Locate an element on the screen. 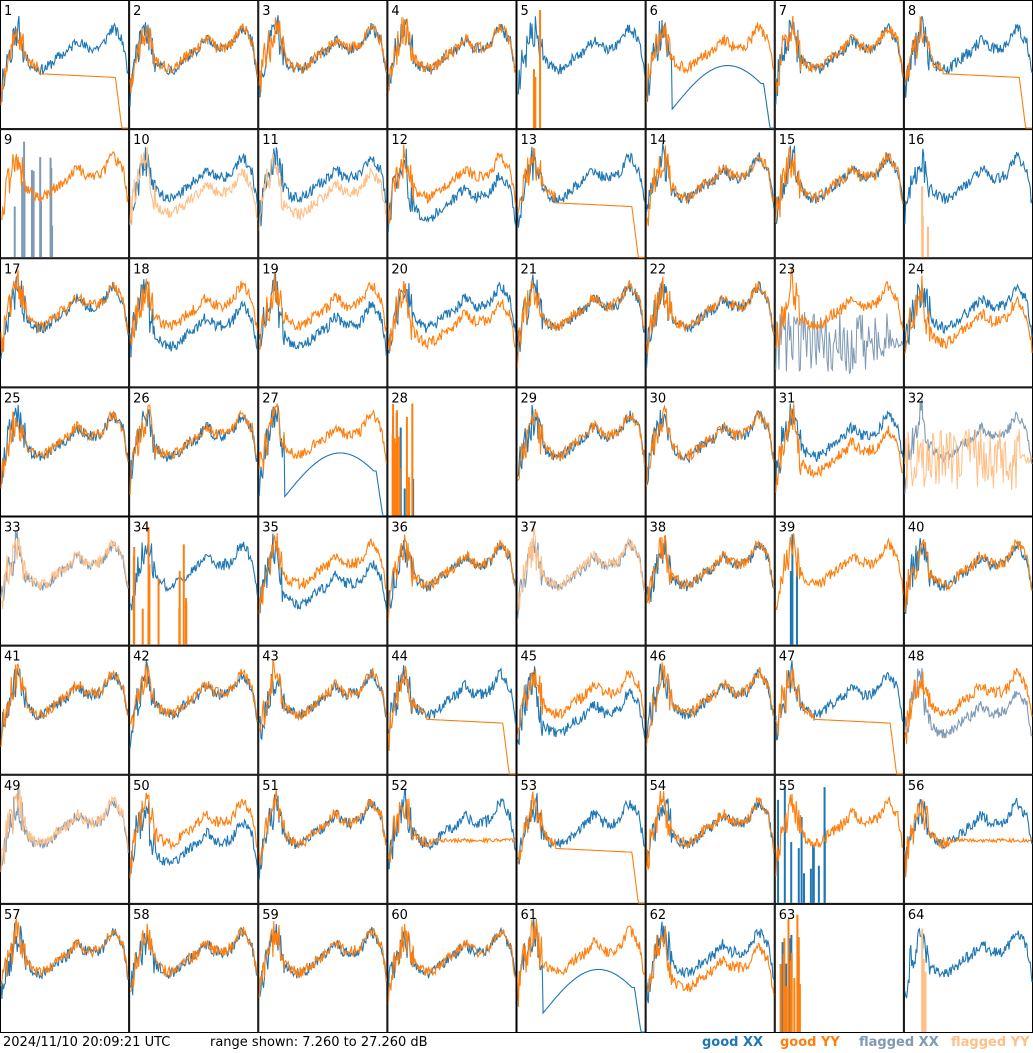  panel-9: 9 is located at coordinates (65, 194).